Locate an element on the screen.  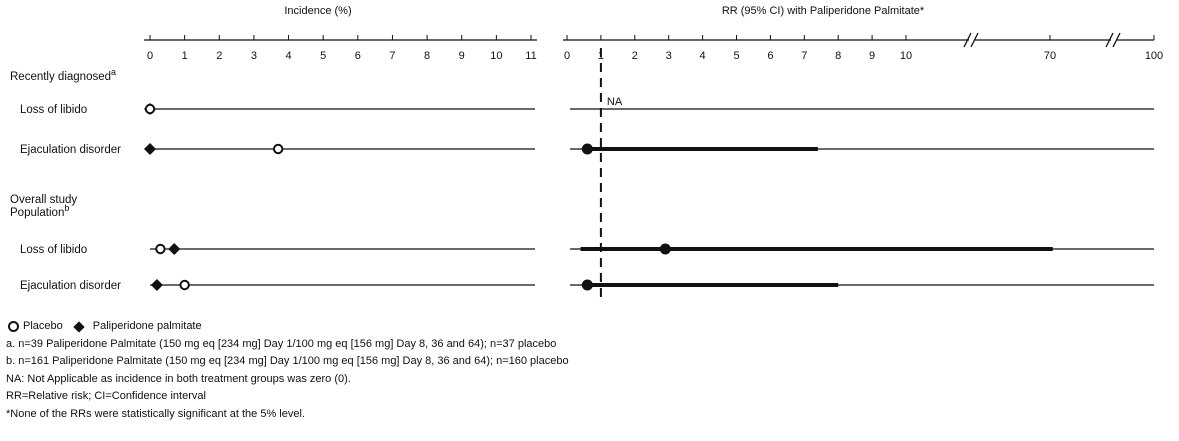
incidence-tick-label: 4 is located at coordinates (288, 56).